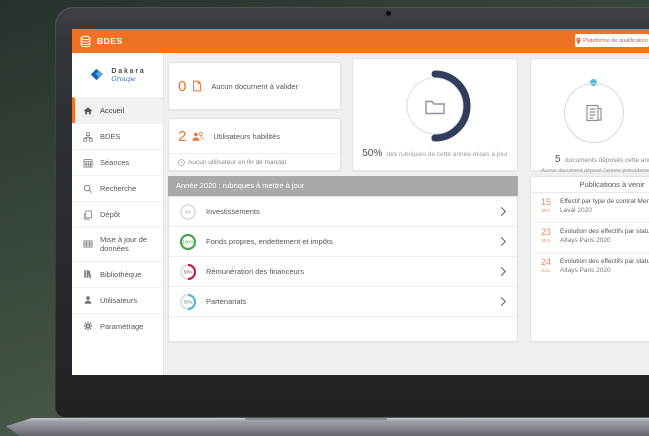  What do you see at coordinates (123, 78) in the screenshot?
I see `logo-subtitle: Groupe` at bounding box center [123, 78].